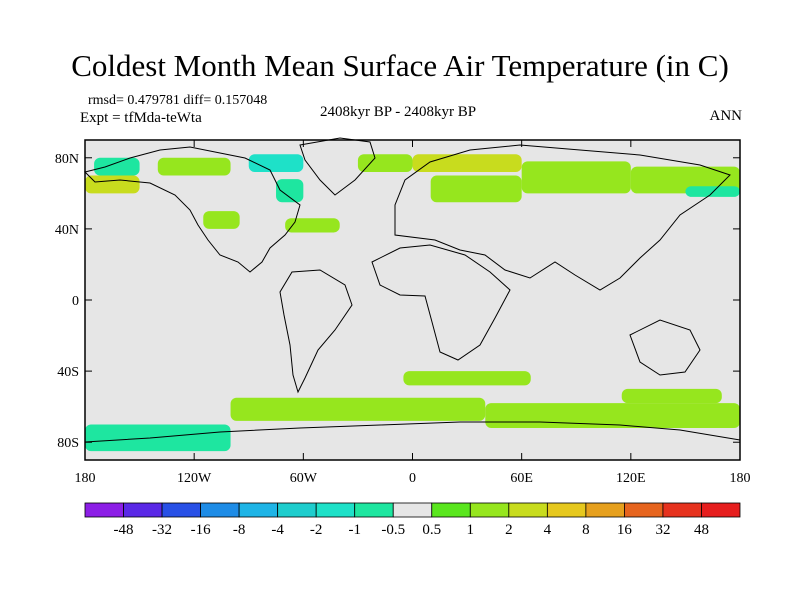 Image resolution: width=800 pixels, height=600 pixels. I want to click on stats-text: rmsd= 0.479781 diff= 0.157048, so click(178, 100).